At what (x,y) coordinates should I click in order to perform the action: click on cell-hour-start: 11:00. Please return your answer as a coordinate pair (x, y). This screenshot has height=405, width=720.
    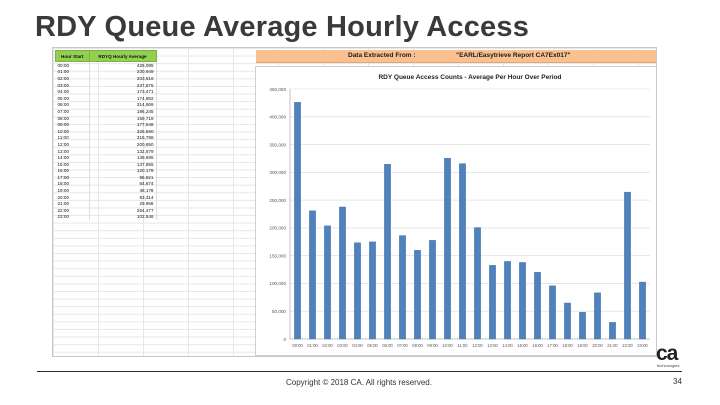
    Looking at the image, I should click on (72, 138).